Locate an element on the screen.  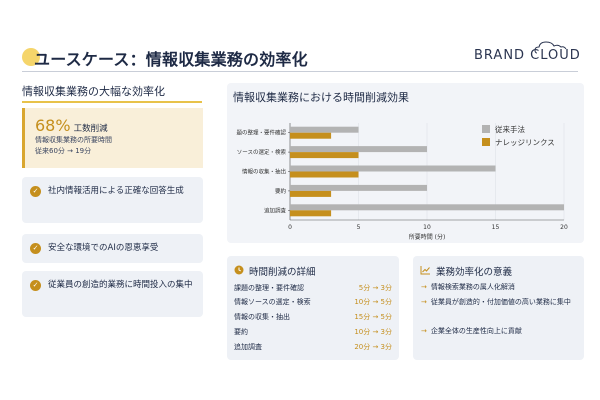
clock-icon is located at coordinates (239, 270).